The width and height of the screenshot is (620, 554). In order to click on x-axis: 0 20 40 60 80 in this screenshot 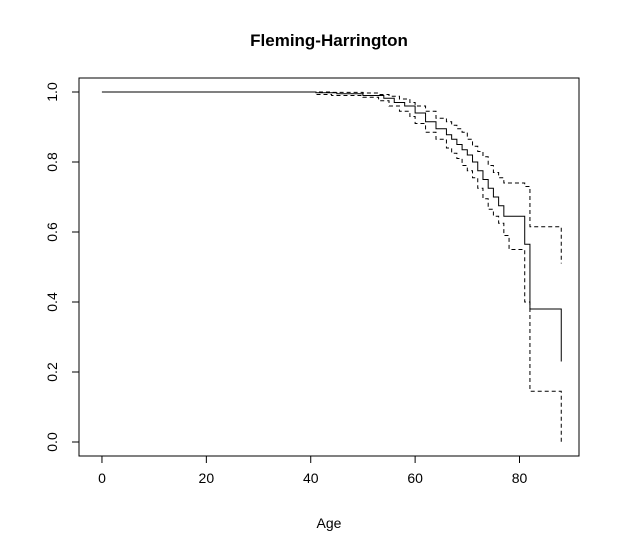, I will do `click(313, 470)`.